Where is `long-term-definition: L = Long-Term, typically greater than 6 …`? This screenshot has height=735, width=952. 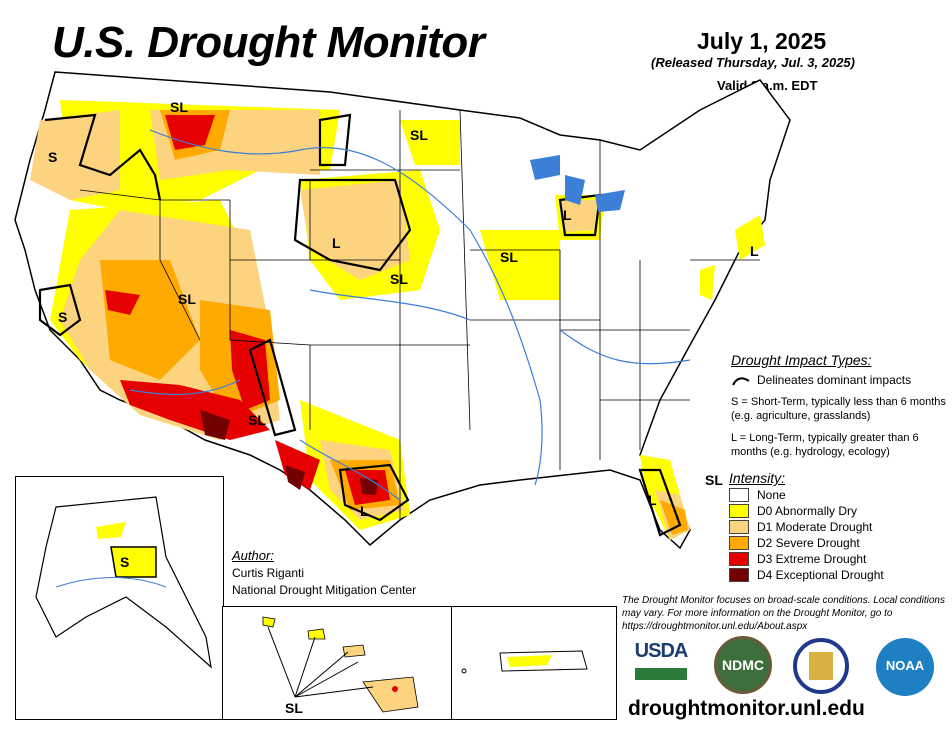 long-term-definition: L = Long-Term, typically greater than 6 … is located at coordinates (825, 445).